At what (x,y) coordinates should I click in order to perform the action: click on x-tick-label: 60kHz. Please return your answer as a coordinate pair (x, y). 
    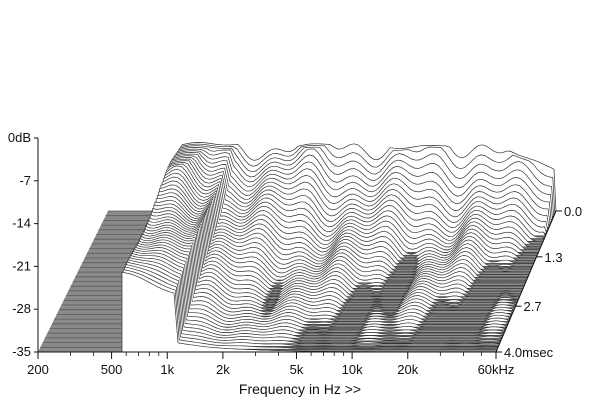
    Looking at the image, I should click on (496, 369).